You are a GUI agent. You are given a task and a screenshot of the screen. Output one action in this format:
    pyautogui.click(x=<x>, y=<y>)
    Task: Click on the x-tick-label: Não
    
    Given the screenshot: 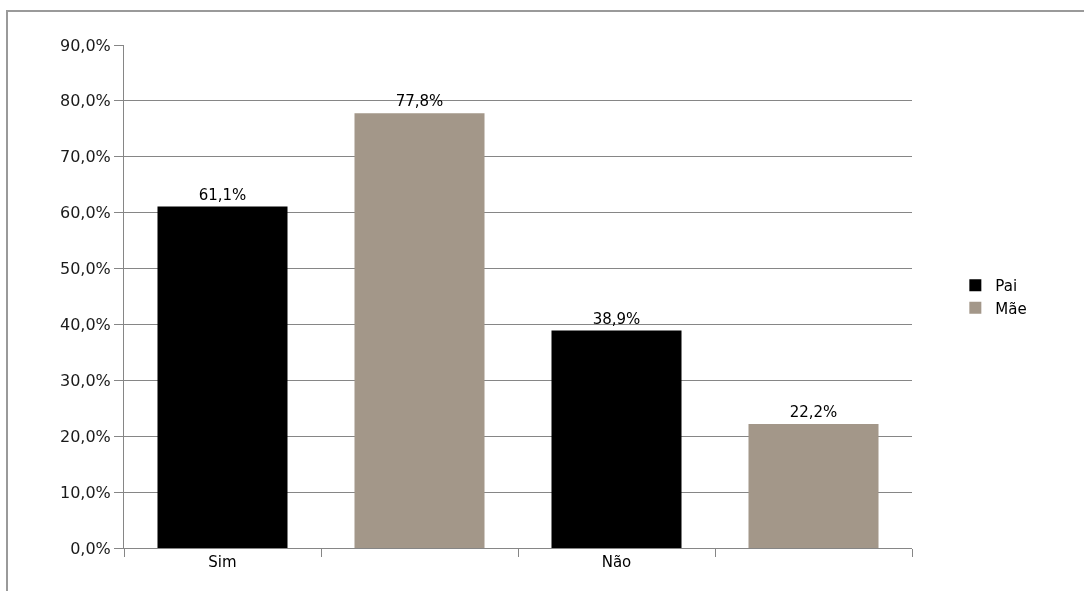 What is the action you would take?
    pyautogui.click(x=616, y=562)
    